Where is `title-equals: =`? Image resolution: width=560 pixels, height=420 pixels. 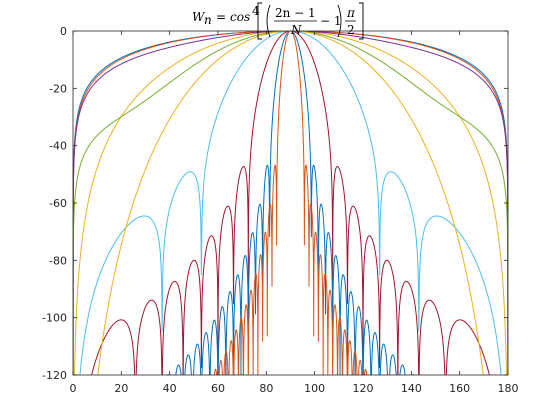
title-equals: = is located at coordinates (221, 17).